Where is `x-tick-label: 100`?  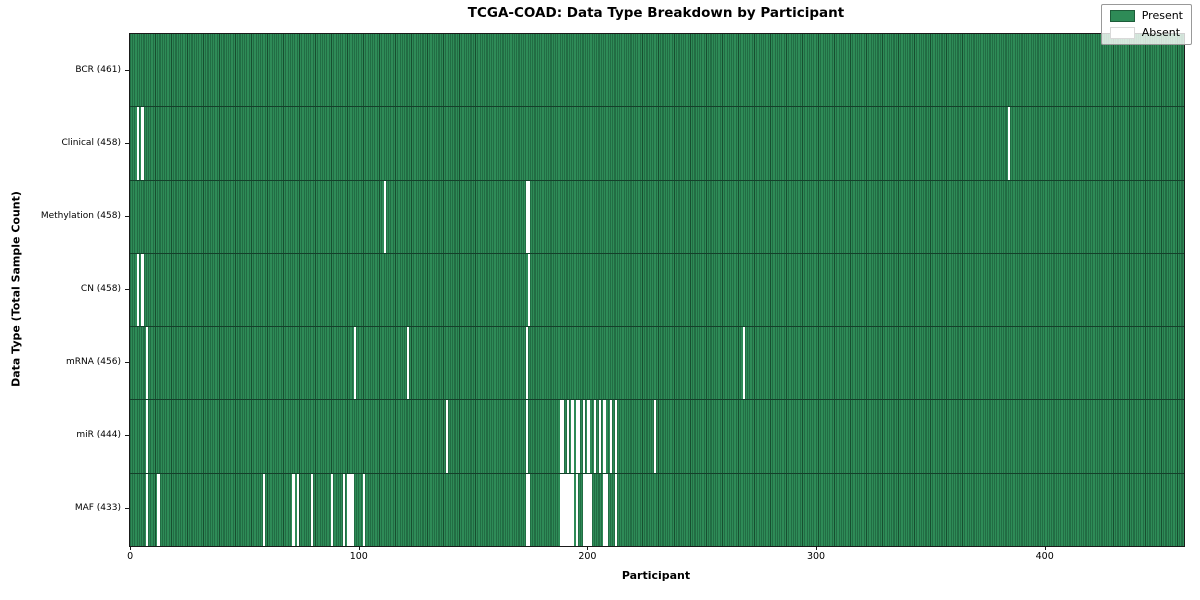
x-tick-label: 100 is located at coordinates (358, 556).